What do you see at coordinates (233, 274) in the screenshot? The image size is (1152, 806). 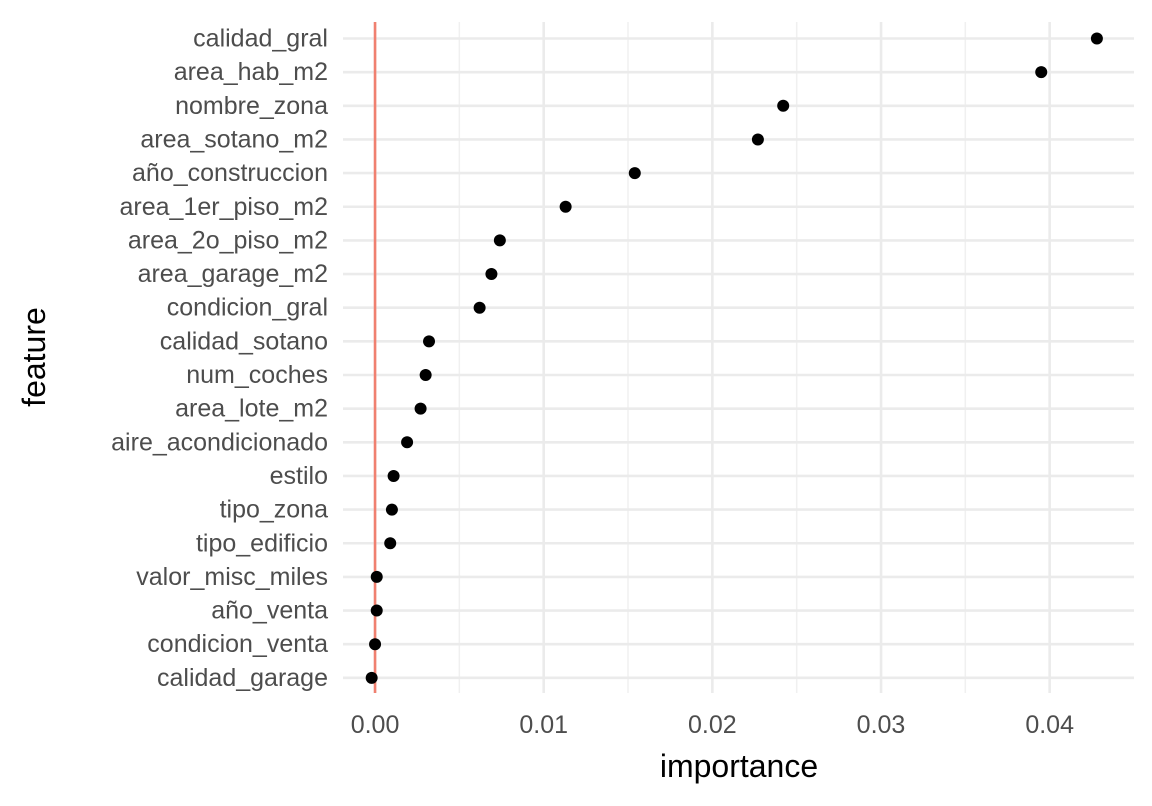 I see `y-tick-label: area_garage_m2` at bounding box center [233, 274].